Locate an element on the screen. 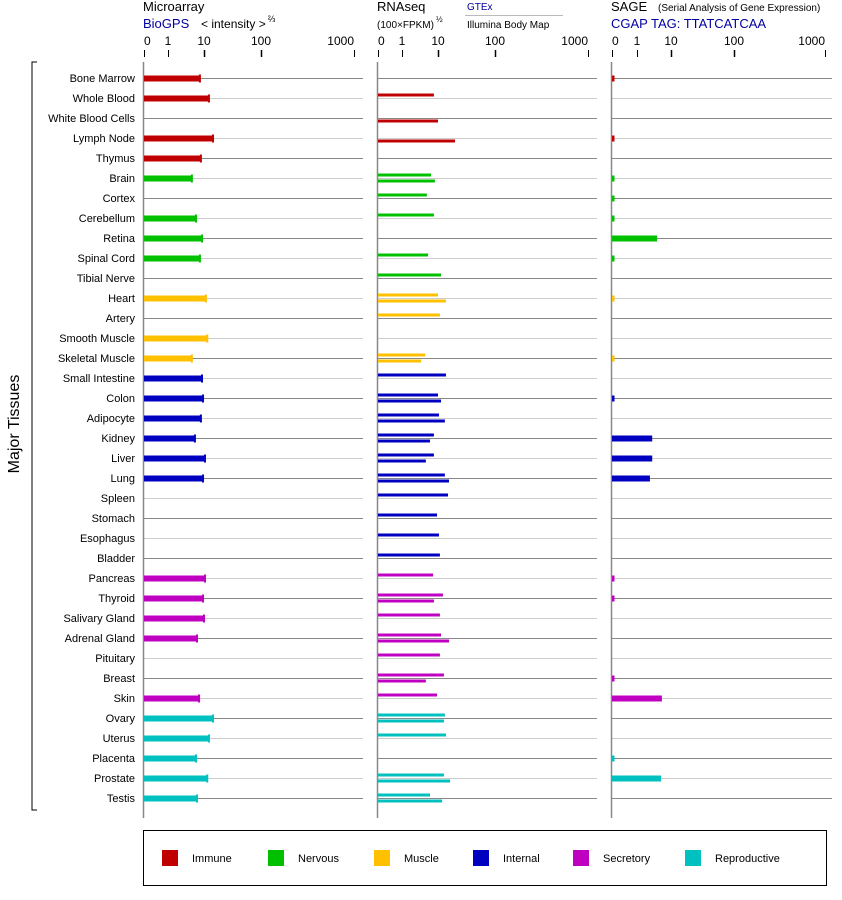 The height and width of the screenshot is (900, 842). legend-swatch-secretory is located at coordinates (581, 858).